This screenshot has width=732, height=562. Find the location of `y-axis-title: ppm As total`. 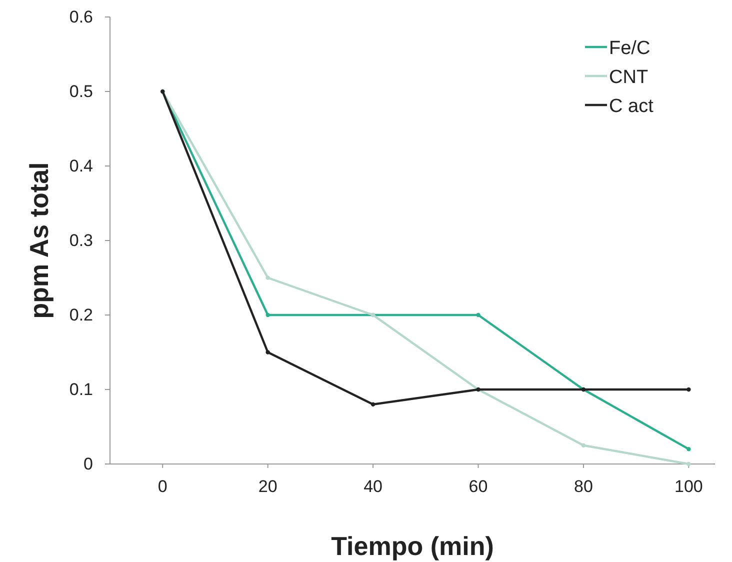

y-axis-title: ppm As total is located at coordinates (39, 240).